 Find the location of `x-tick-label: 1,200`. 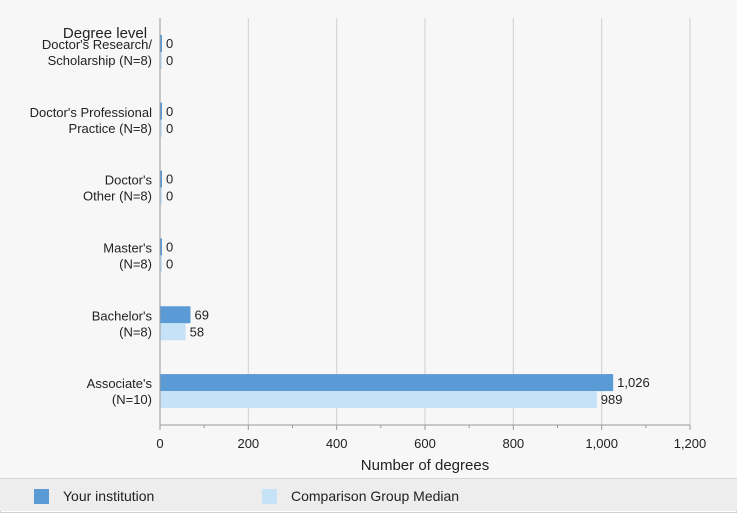

x-tick-label: 1,200 is located at coordinates (690, 443).